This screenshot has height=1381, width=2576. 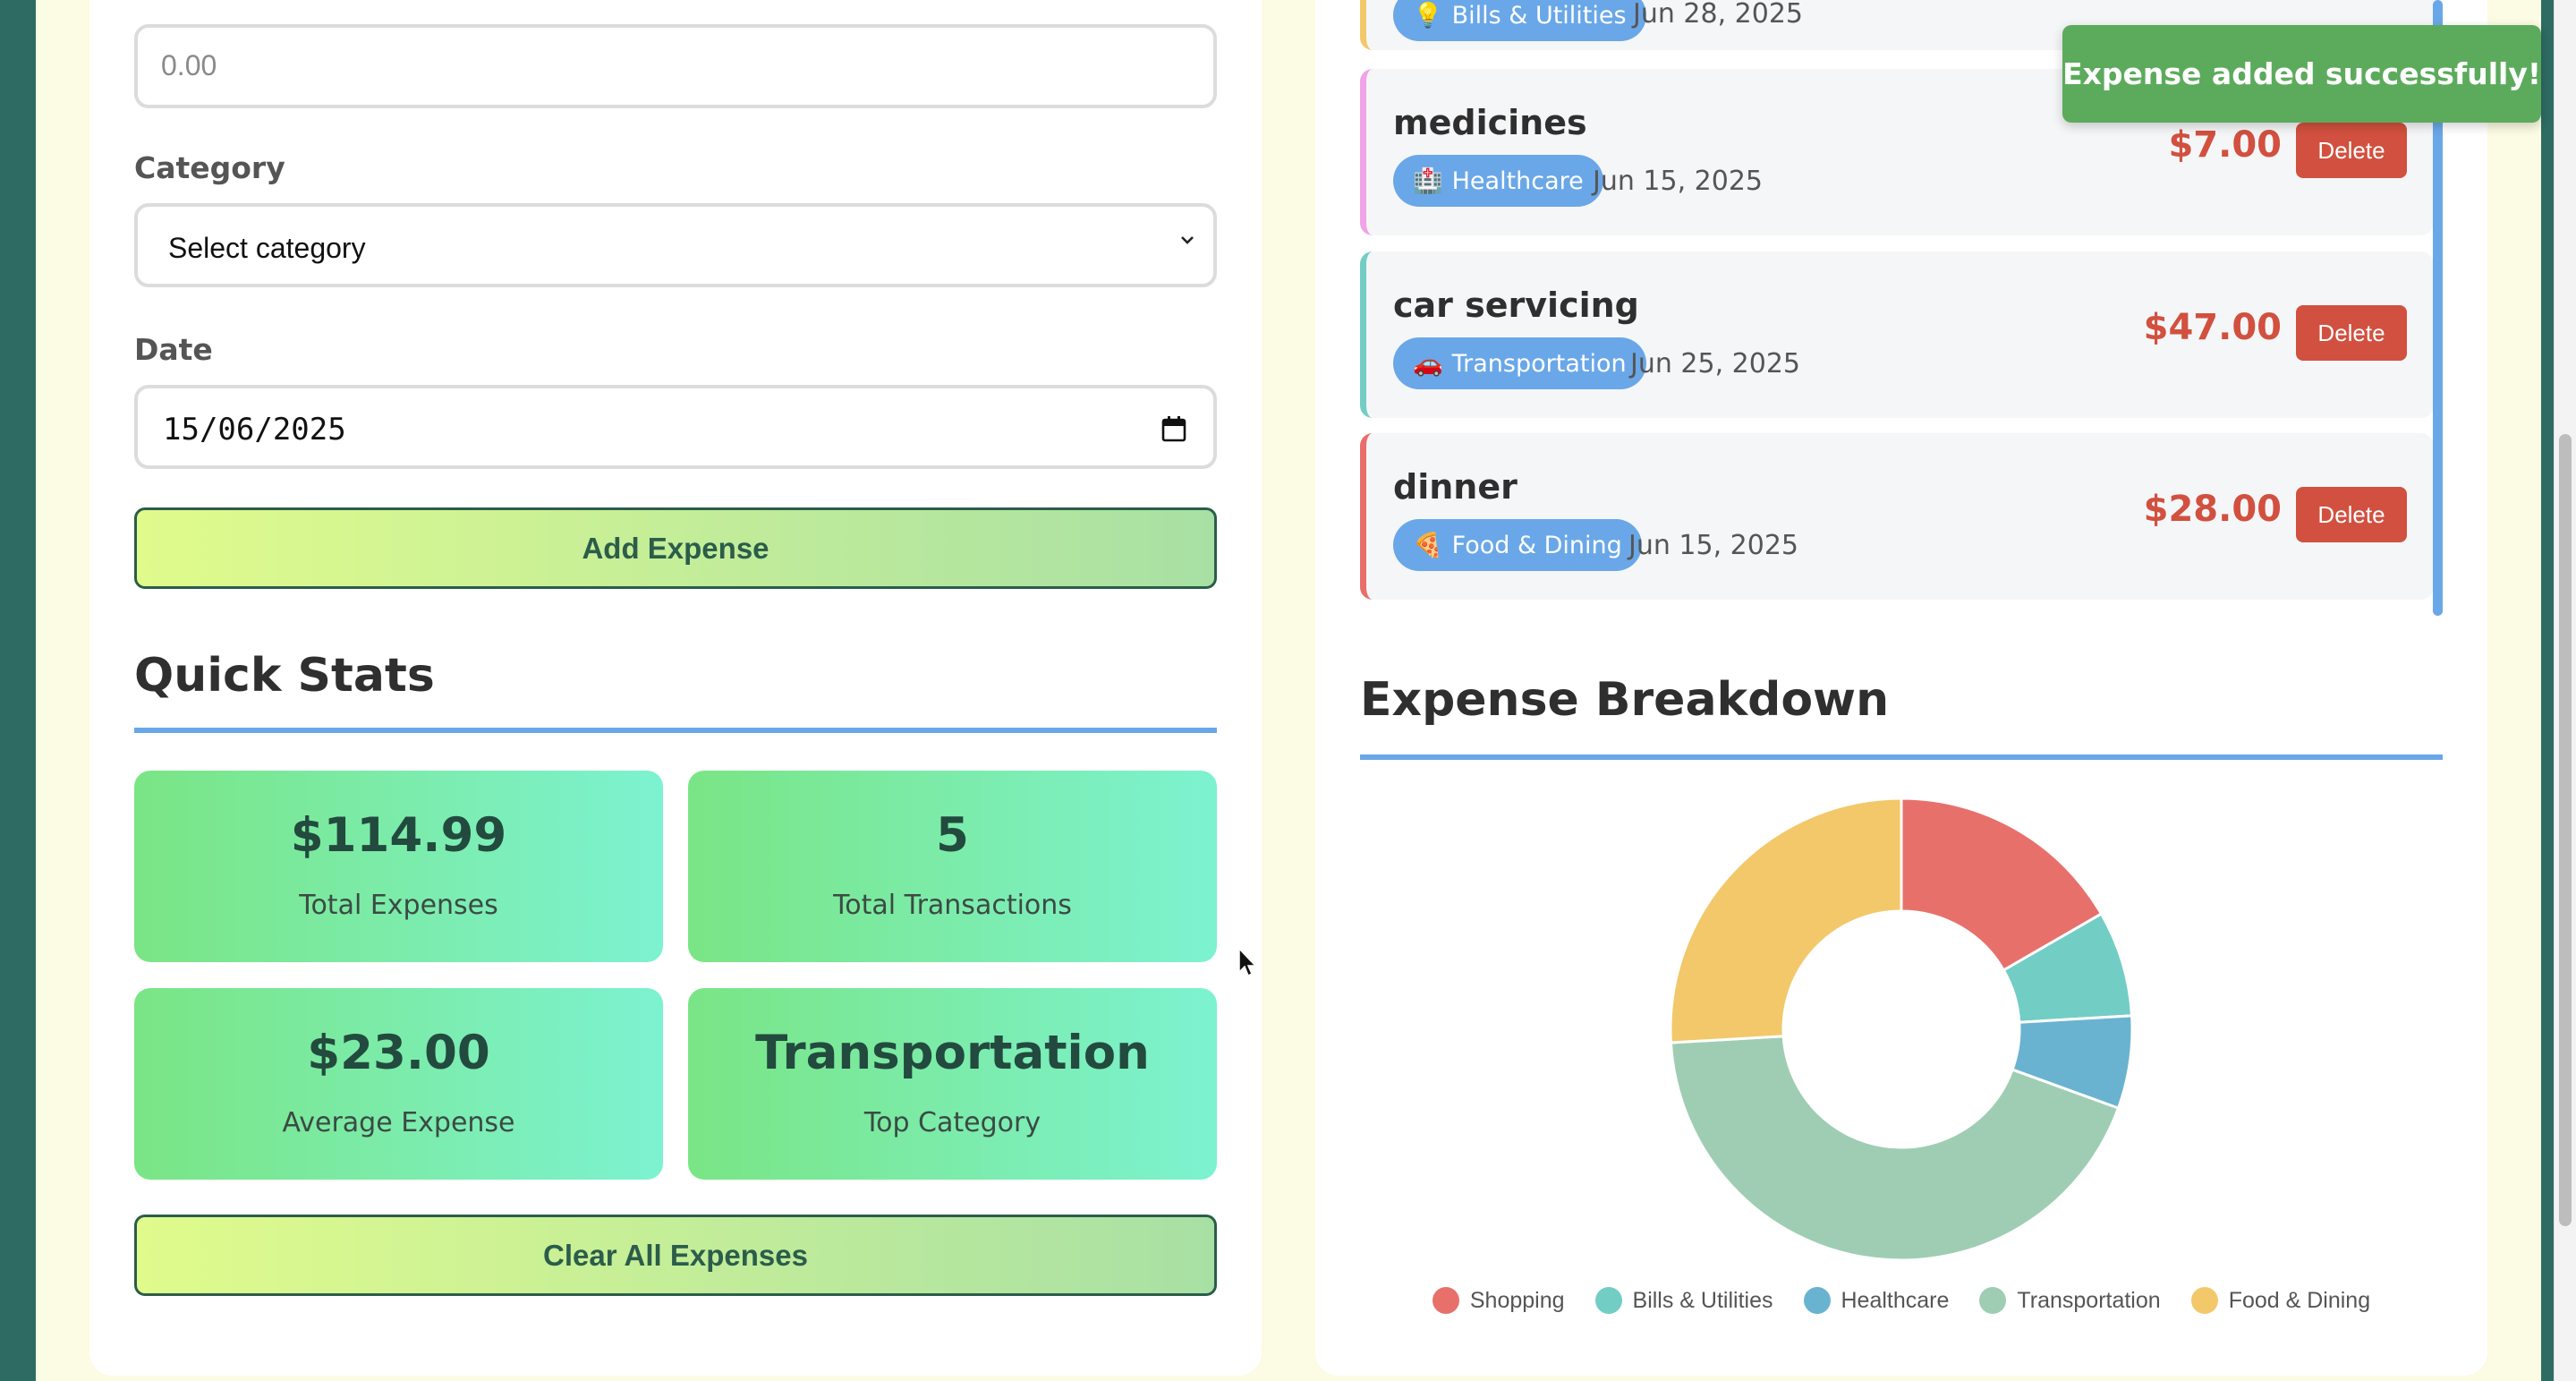 I want to click on hospital-icon: 🏥, so click(x=1428, y=181).